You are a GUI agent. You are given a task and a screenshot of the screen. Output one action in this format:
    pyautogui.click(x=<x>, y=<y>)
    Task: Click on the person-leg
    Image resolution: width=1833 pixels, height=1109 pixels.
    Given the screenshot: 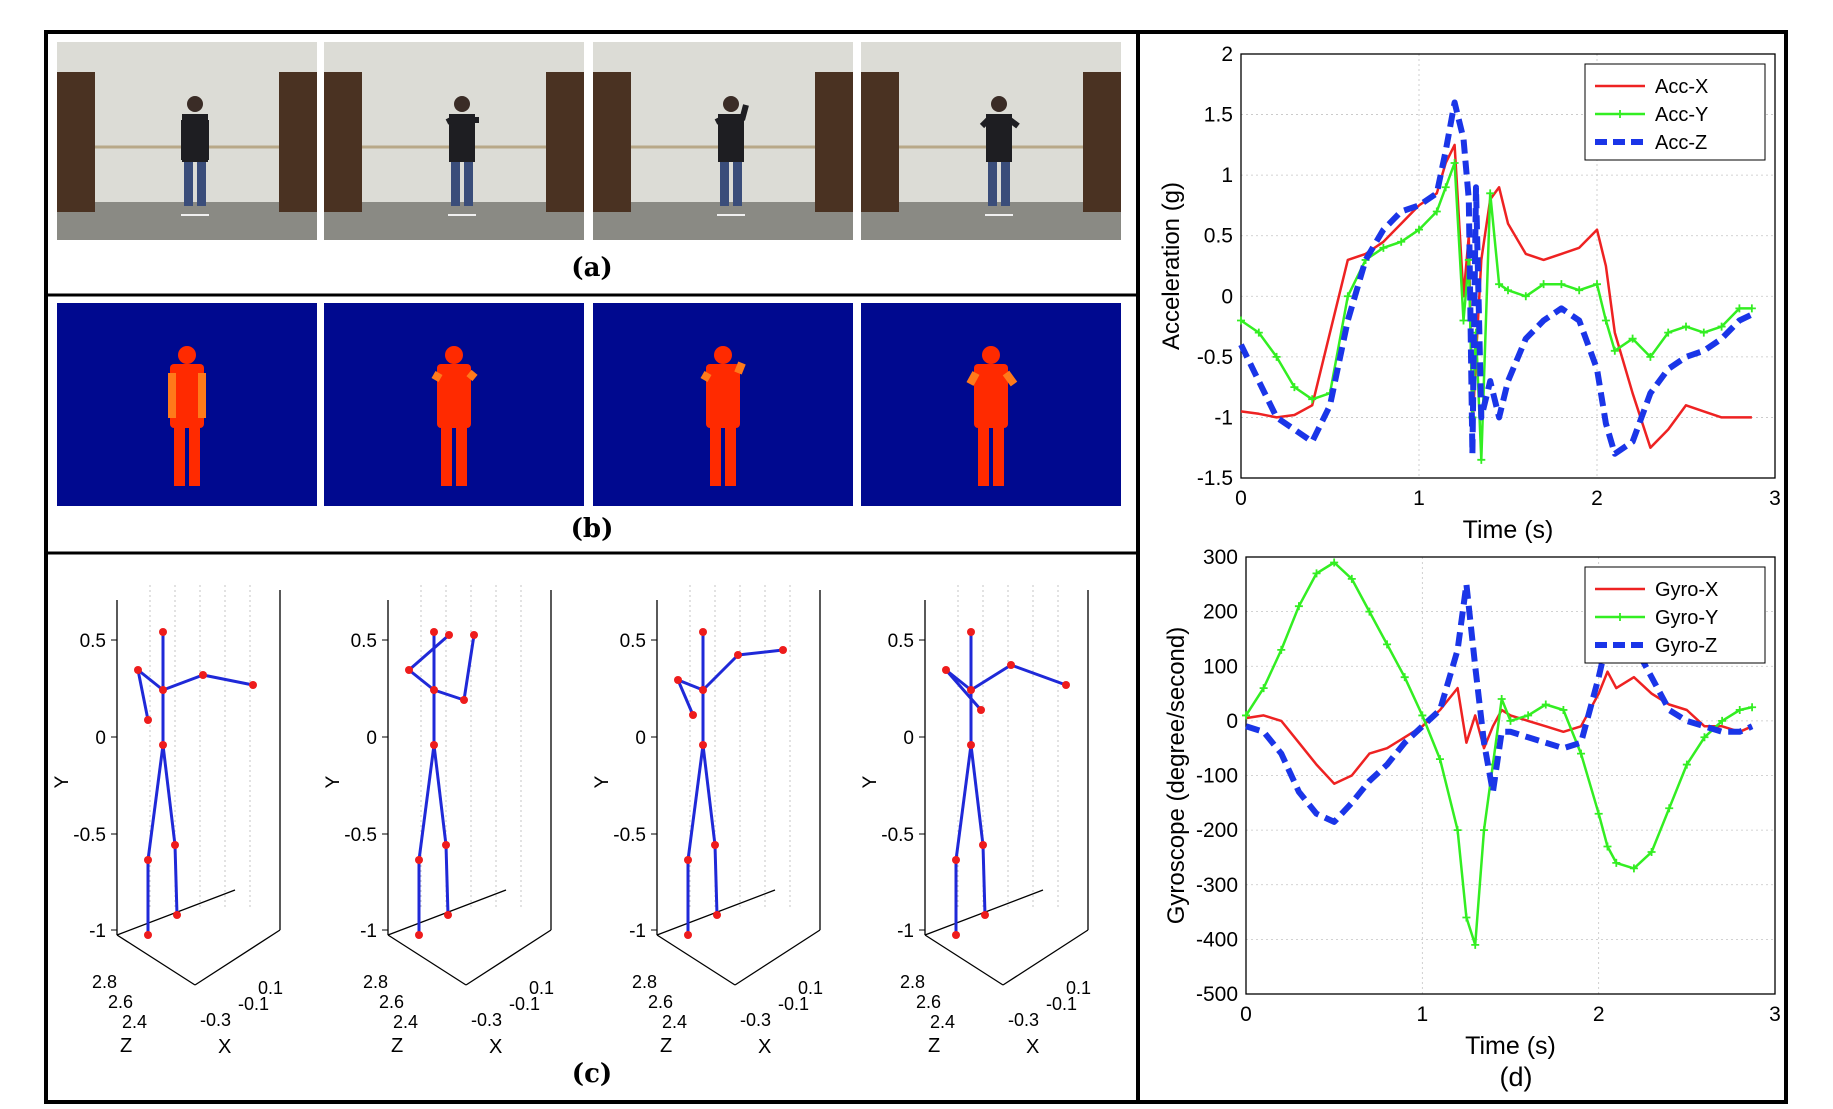 What is the action you would take?
    pyautogui.click(x=1005, y=184)
    